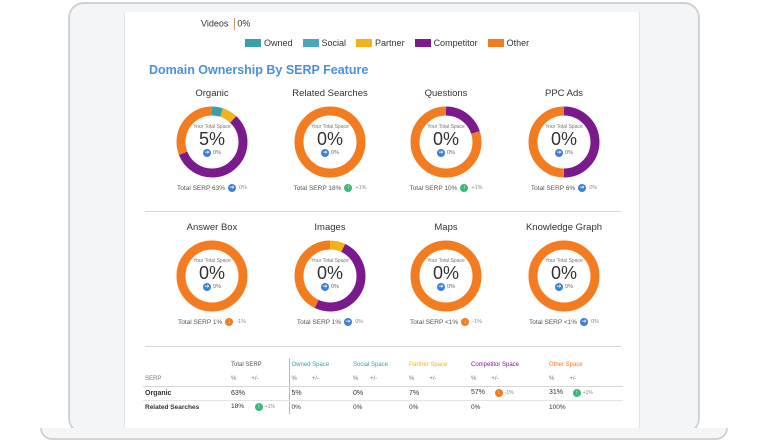 This screenshot has height=444, width=768. Describe the element at coordinates (564, 93) in the screenshot. I see `donut-title: PPC Ads` at that location.